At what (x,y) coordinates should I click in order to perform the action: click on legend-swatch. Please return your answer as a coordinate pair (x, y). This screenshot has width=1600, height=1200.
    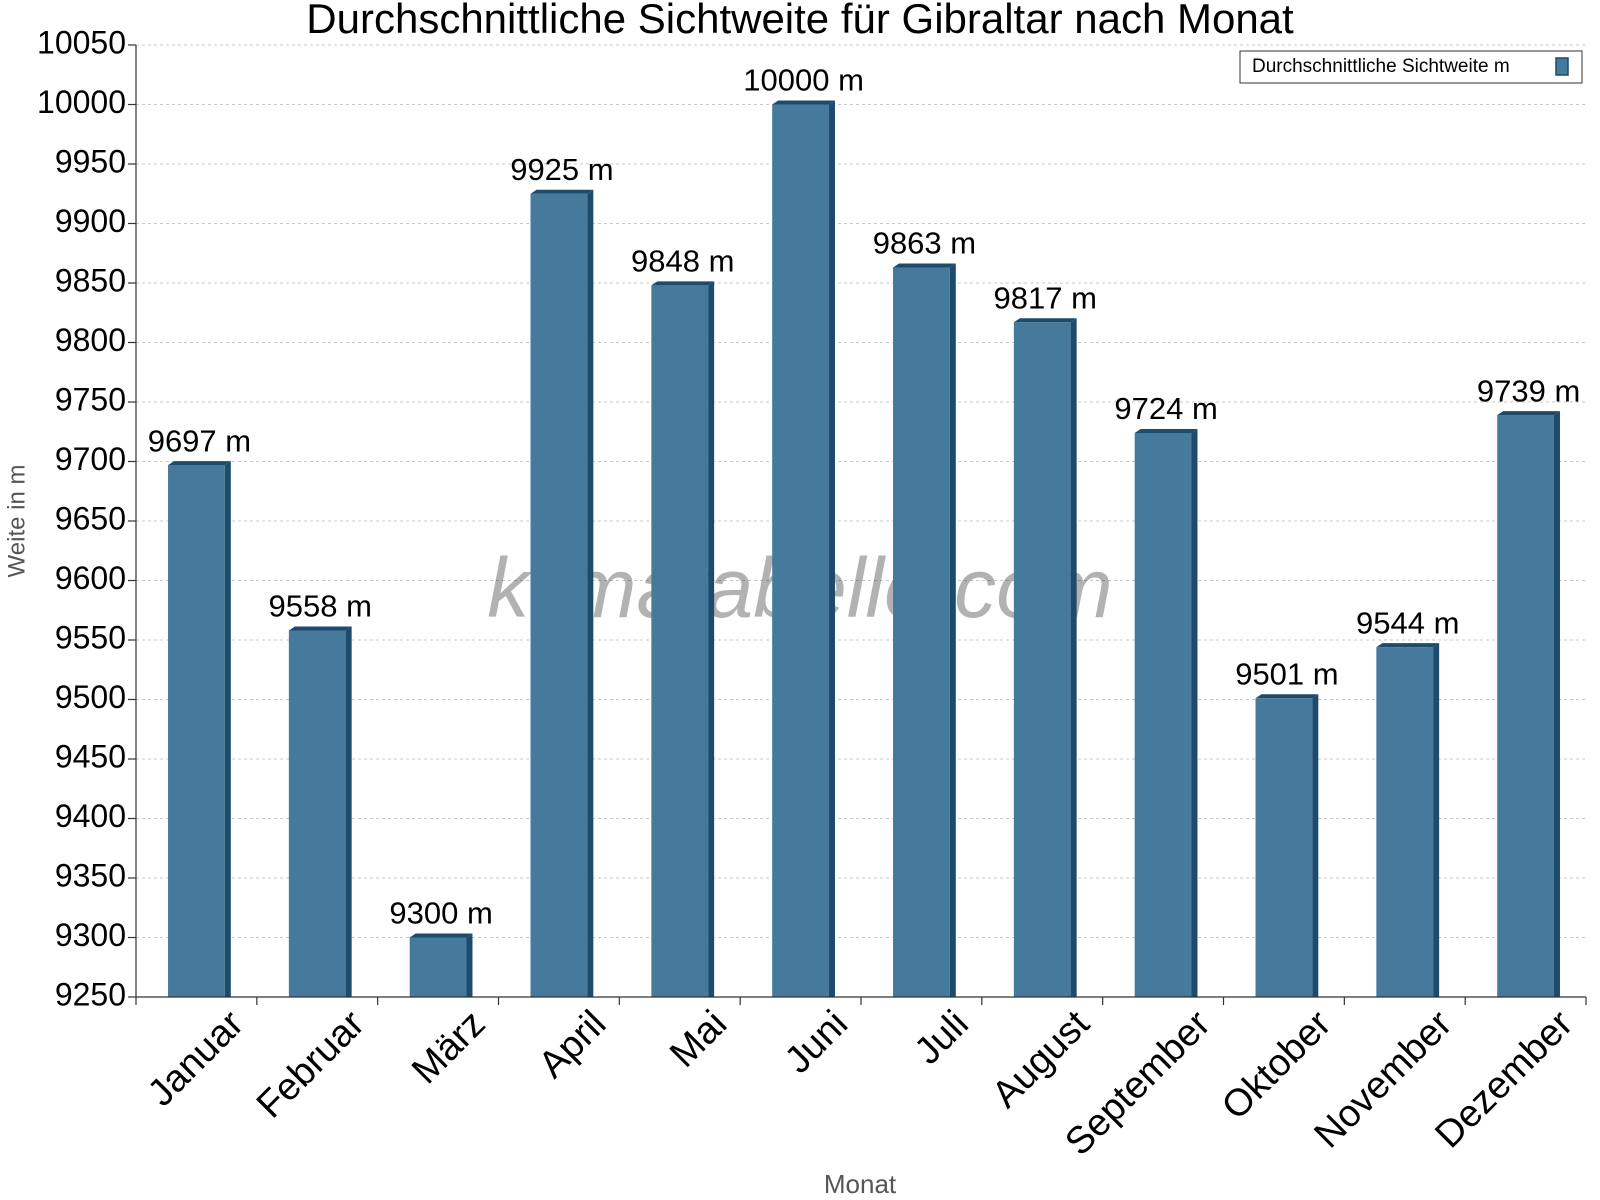
    Looking at the image, I should click on (1562, 66).